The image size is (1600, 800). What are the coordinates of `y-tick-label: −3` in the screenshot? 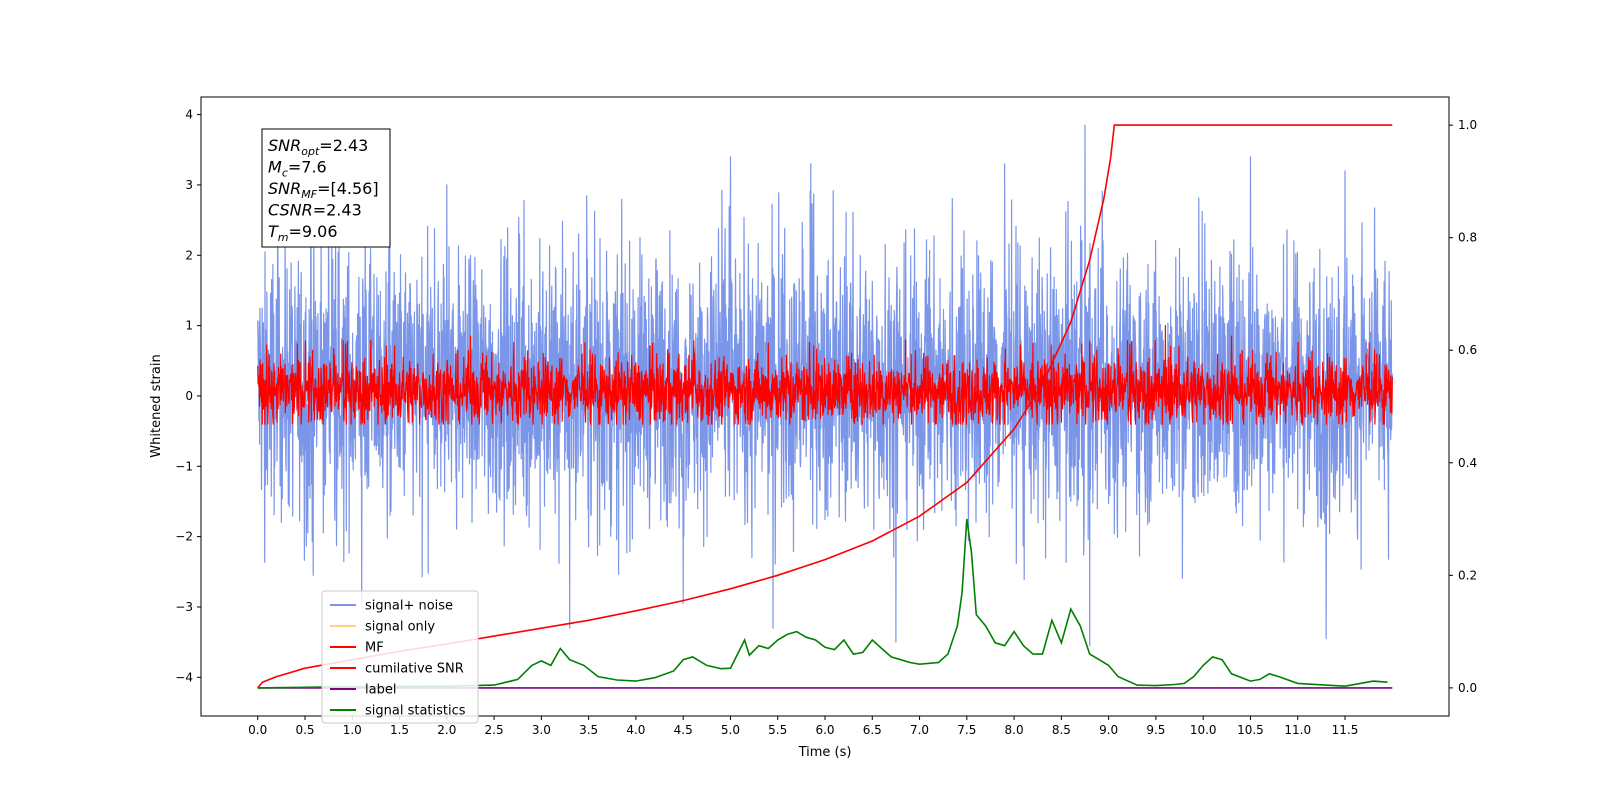 It's located at (184, 607).